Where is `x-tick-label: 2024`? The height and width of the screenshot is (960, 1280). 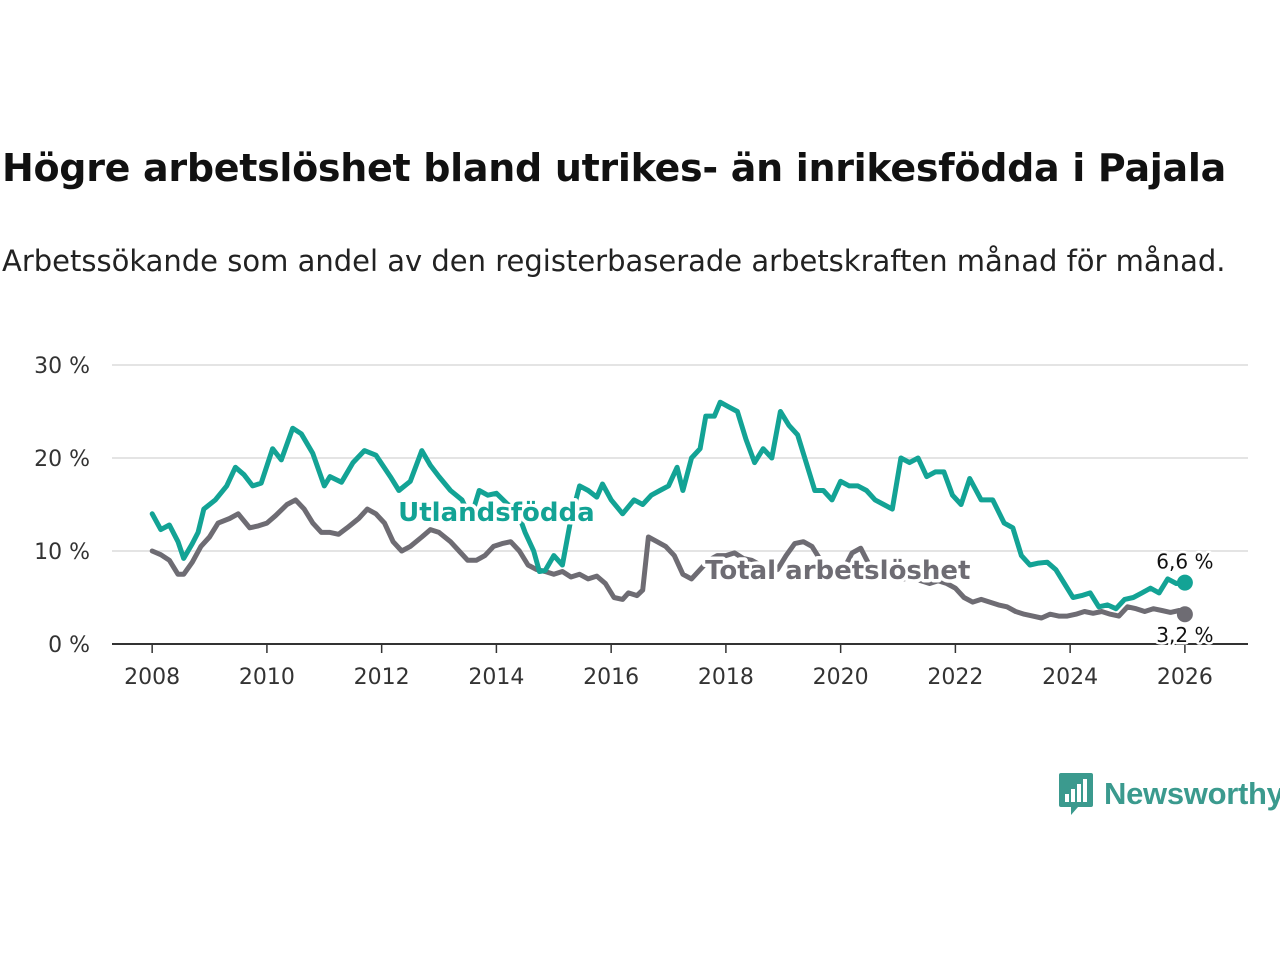 x-tick-label: 2024 is located at coordinates (1070, 677).